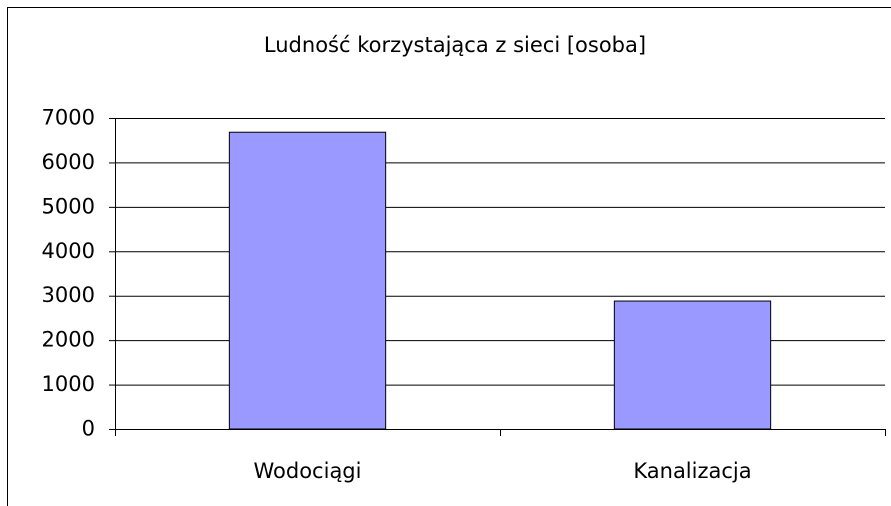 The width and height of the screenshot is (891, 506). Describe the element at coordinates (455, 45) in the screenshot. I see `chart-title: Ludność korzystająca z sieci [osoba]` at that location.